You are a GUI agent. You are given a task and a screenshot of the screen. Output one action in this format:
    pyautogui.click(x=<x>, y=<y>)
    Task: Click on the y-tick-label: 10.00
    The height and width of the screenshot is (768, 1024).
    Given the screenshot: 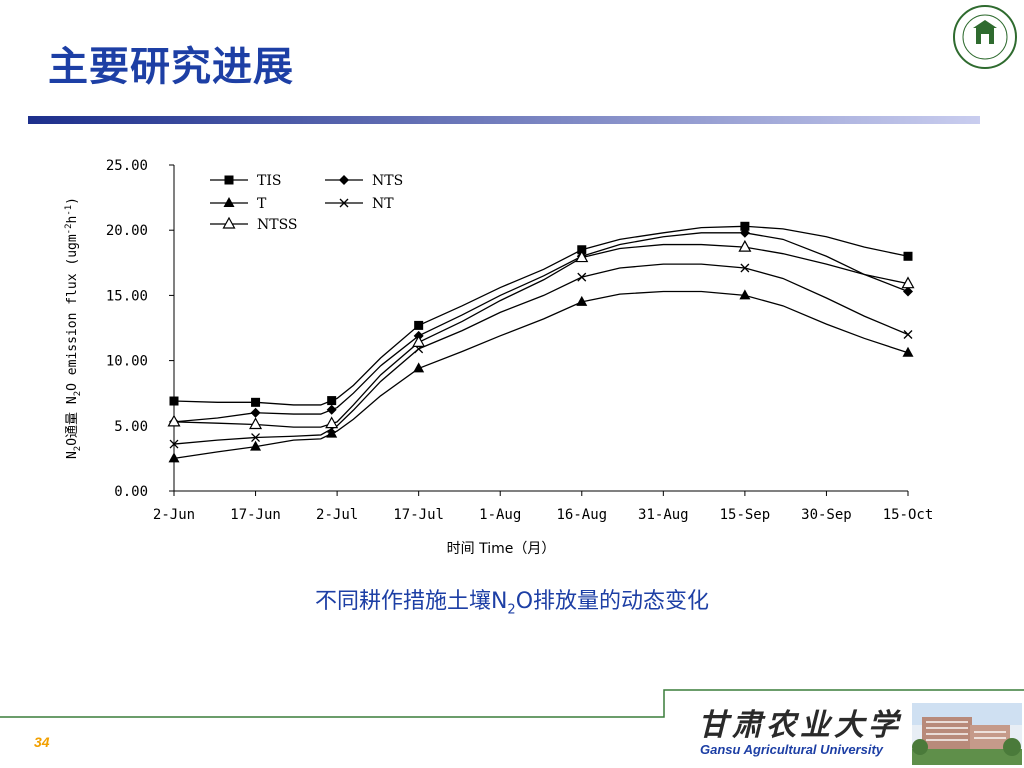 What is the action you would take?
    pyautogui.click(x=127, y=362)
    